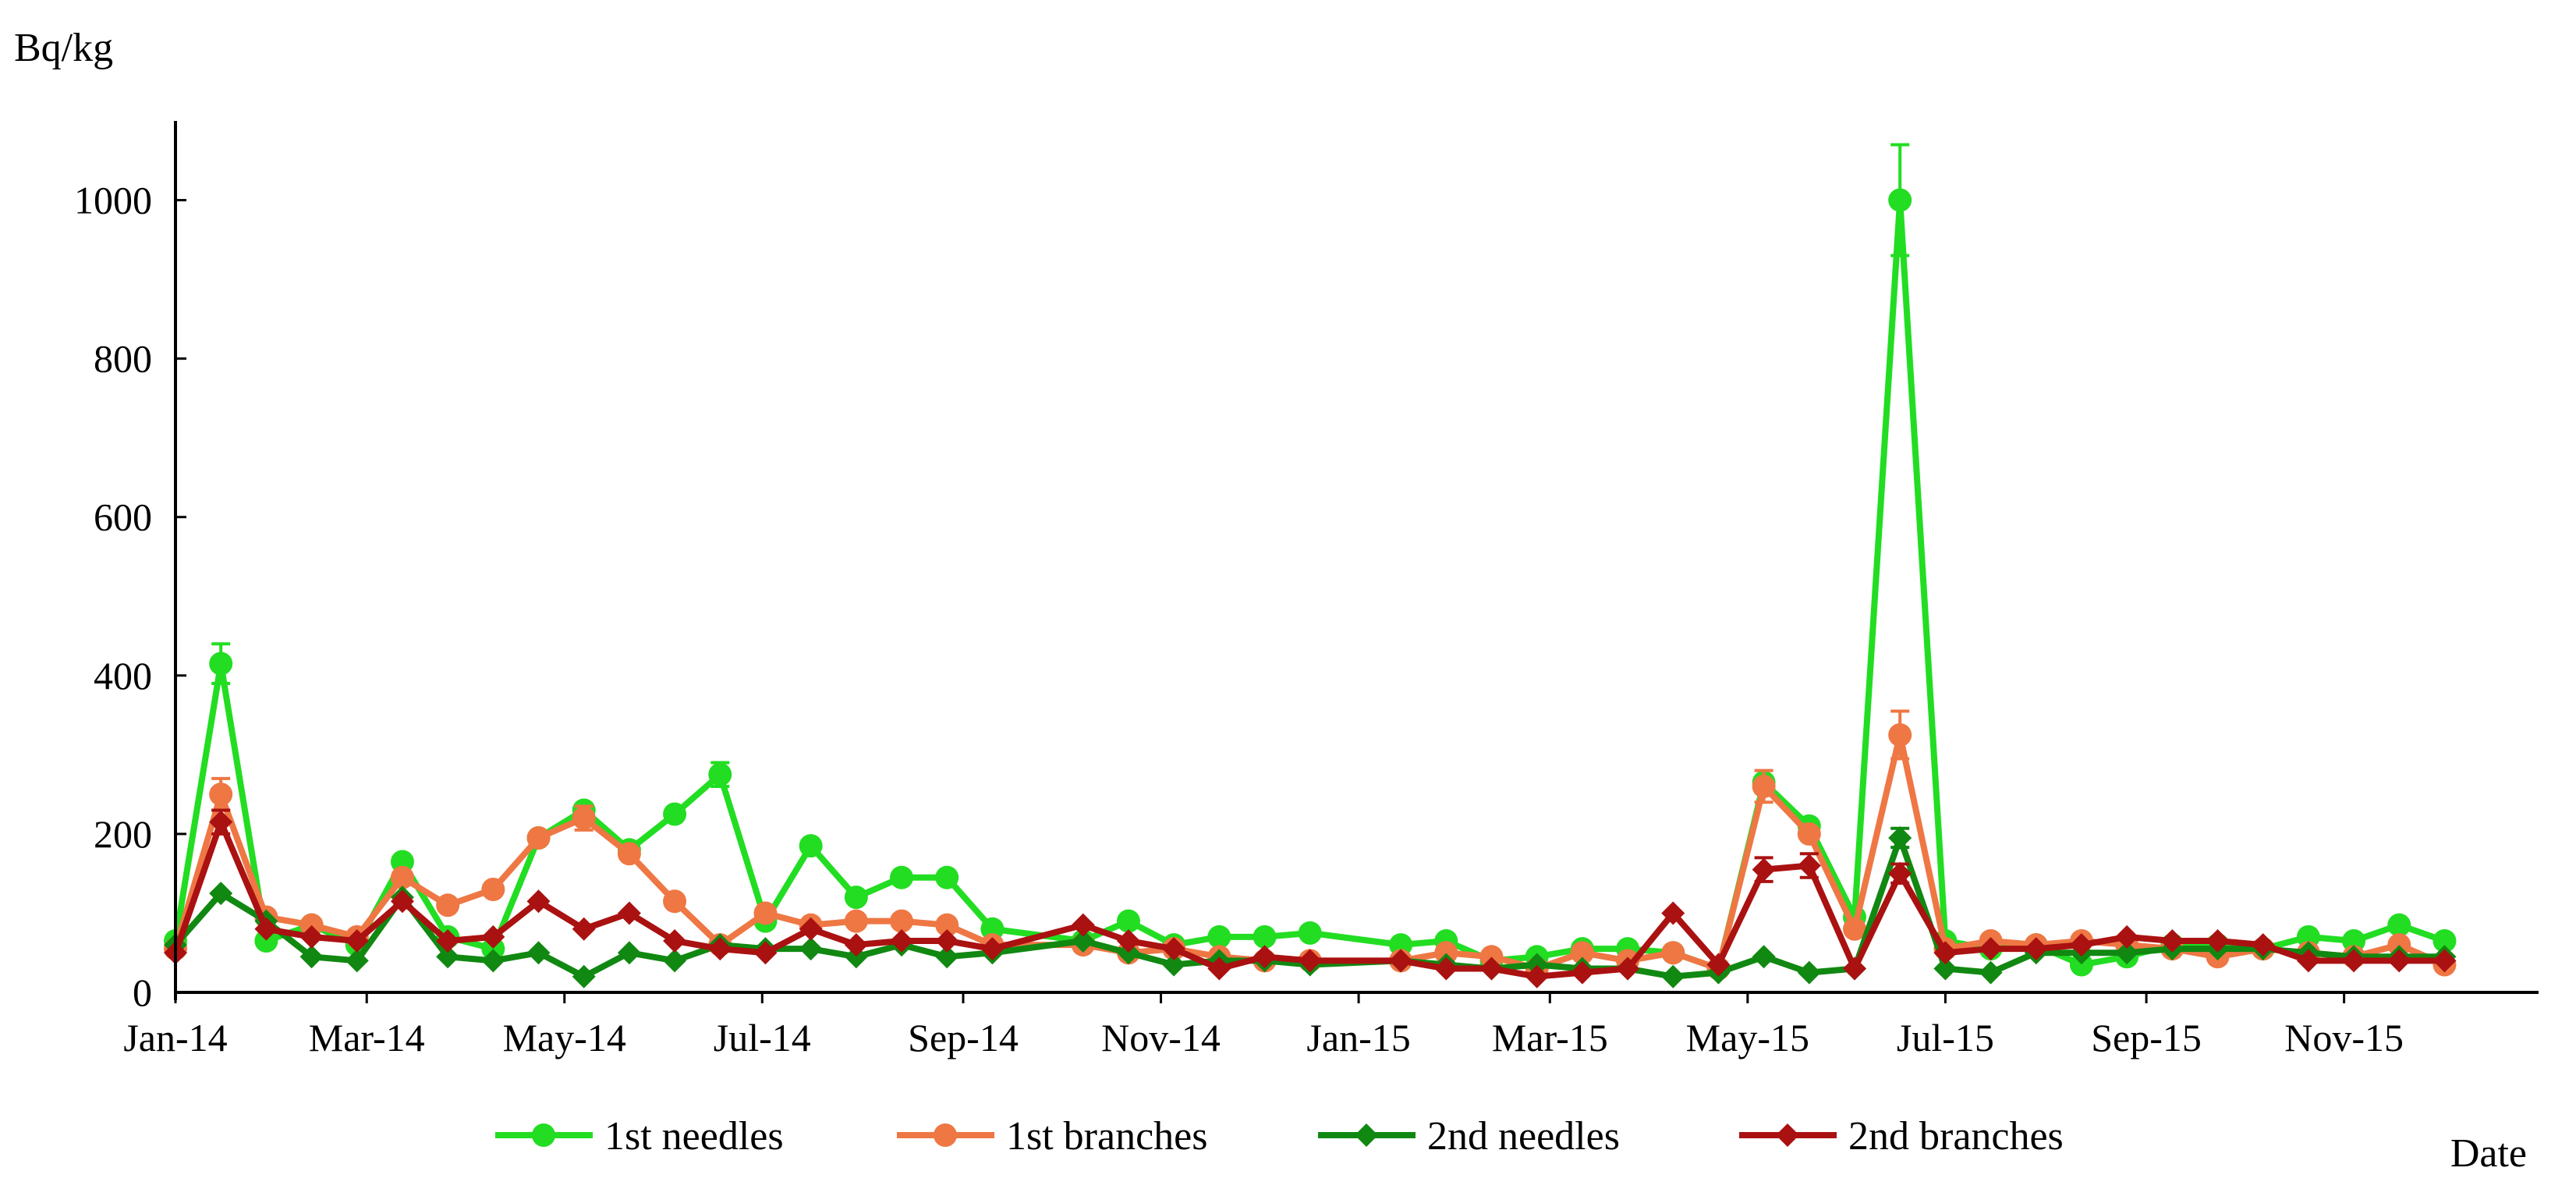  What do you see at coordinates (123, 675) in the screenshot?
I see `y-tick-label: 400` at bounding box center [123, 675].